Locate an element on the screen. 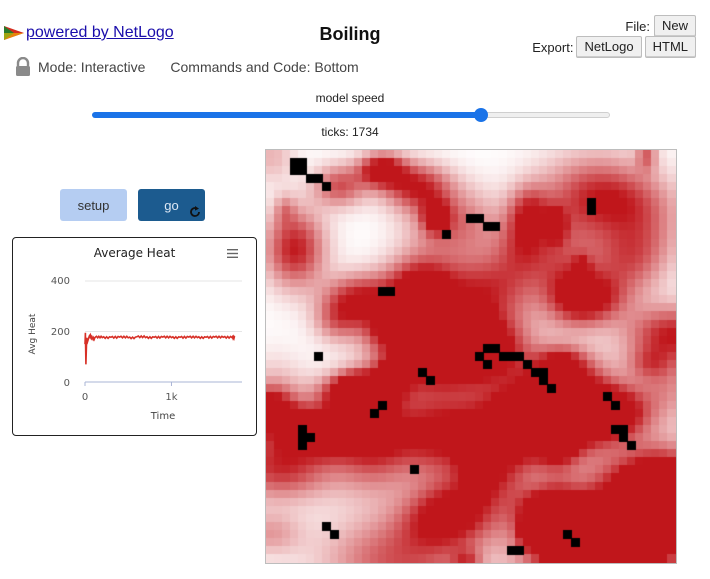 The image size is (710, 579). file-label: File: is located at coordinates (637, 26).